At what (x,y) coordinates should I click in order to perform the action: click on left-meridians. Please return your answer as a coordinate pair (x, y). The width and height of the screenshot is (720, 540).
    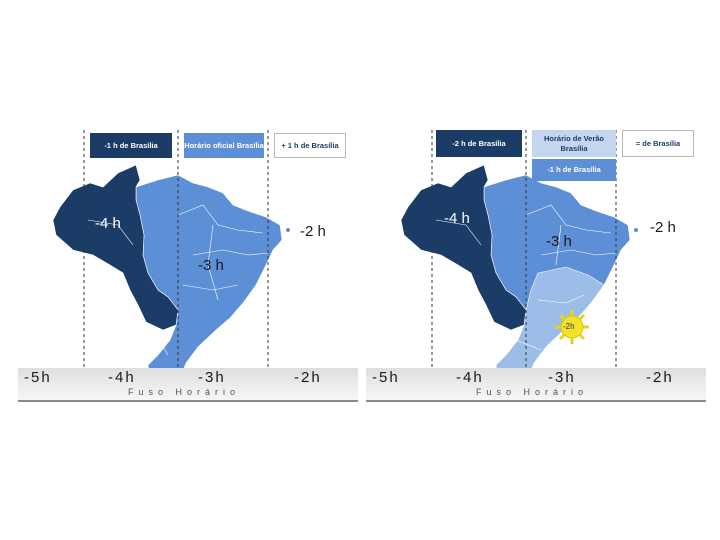
    Looking at the image, I should click on (176, 265).